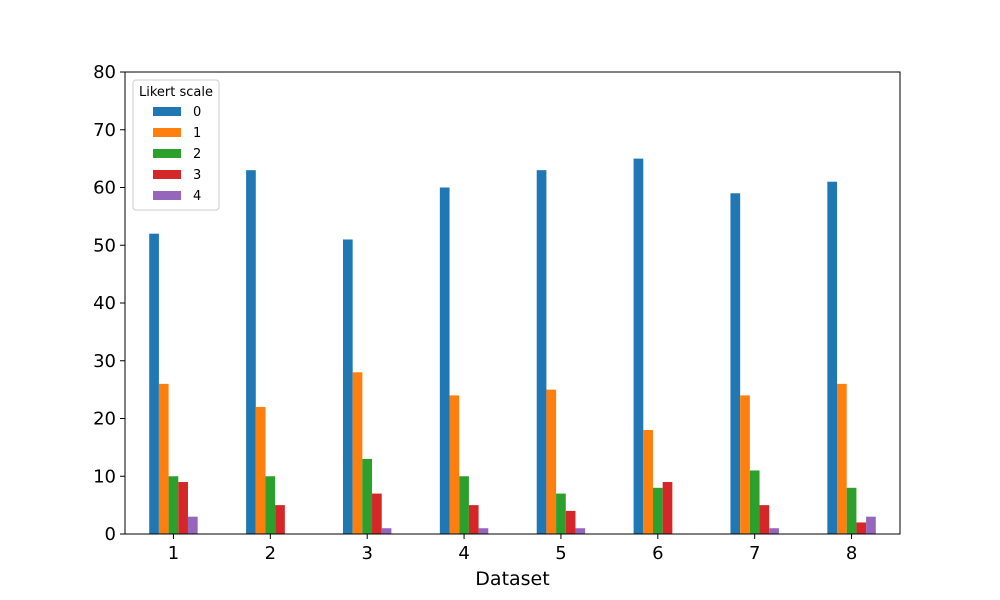  I want to click on legend-label-0: 0, so click(197, 112).